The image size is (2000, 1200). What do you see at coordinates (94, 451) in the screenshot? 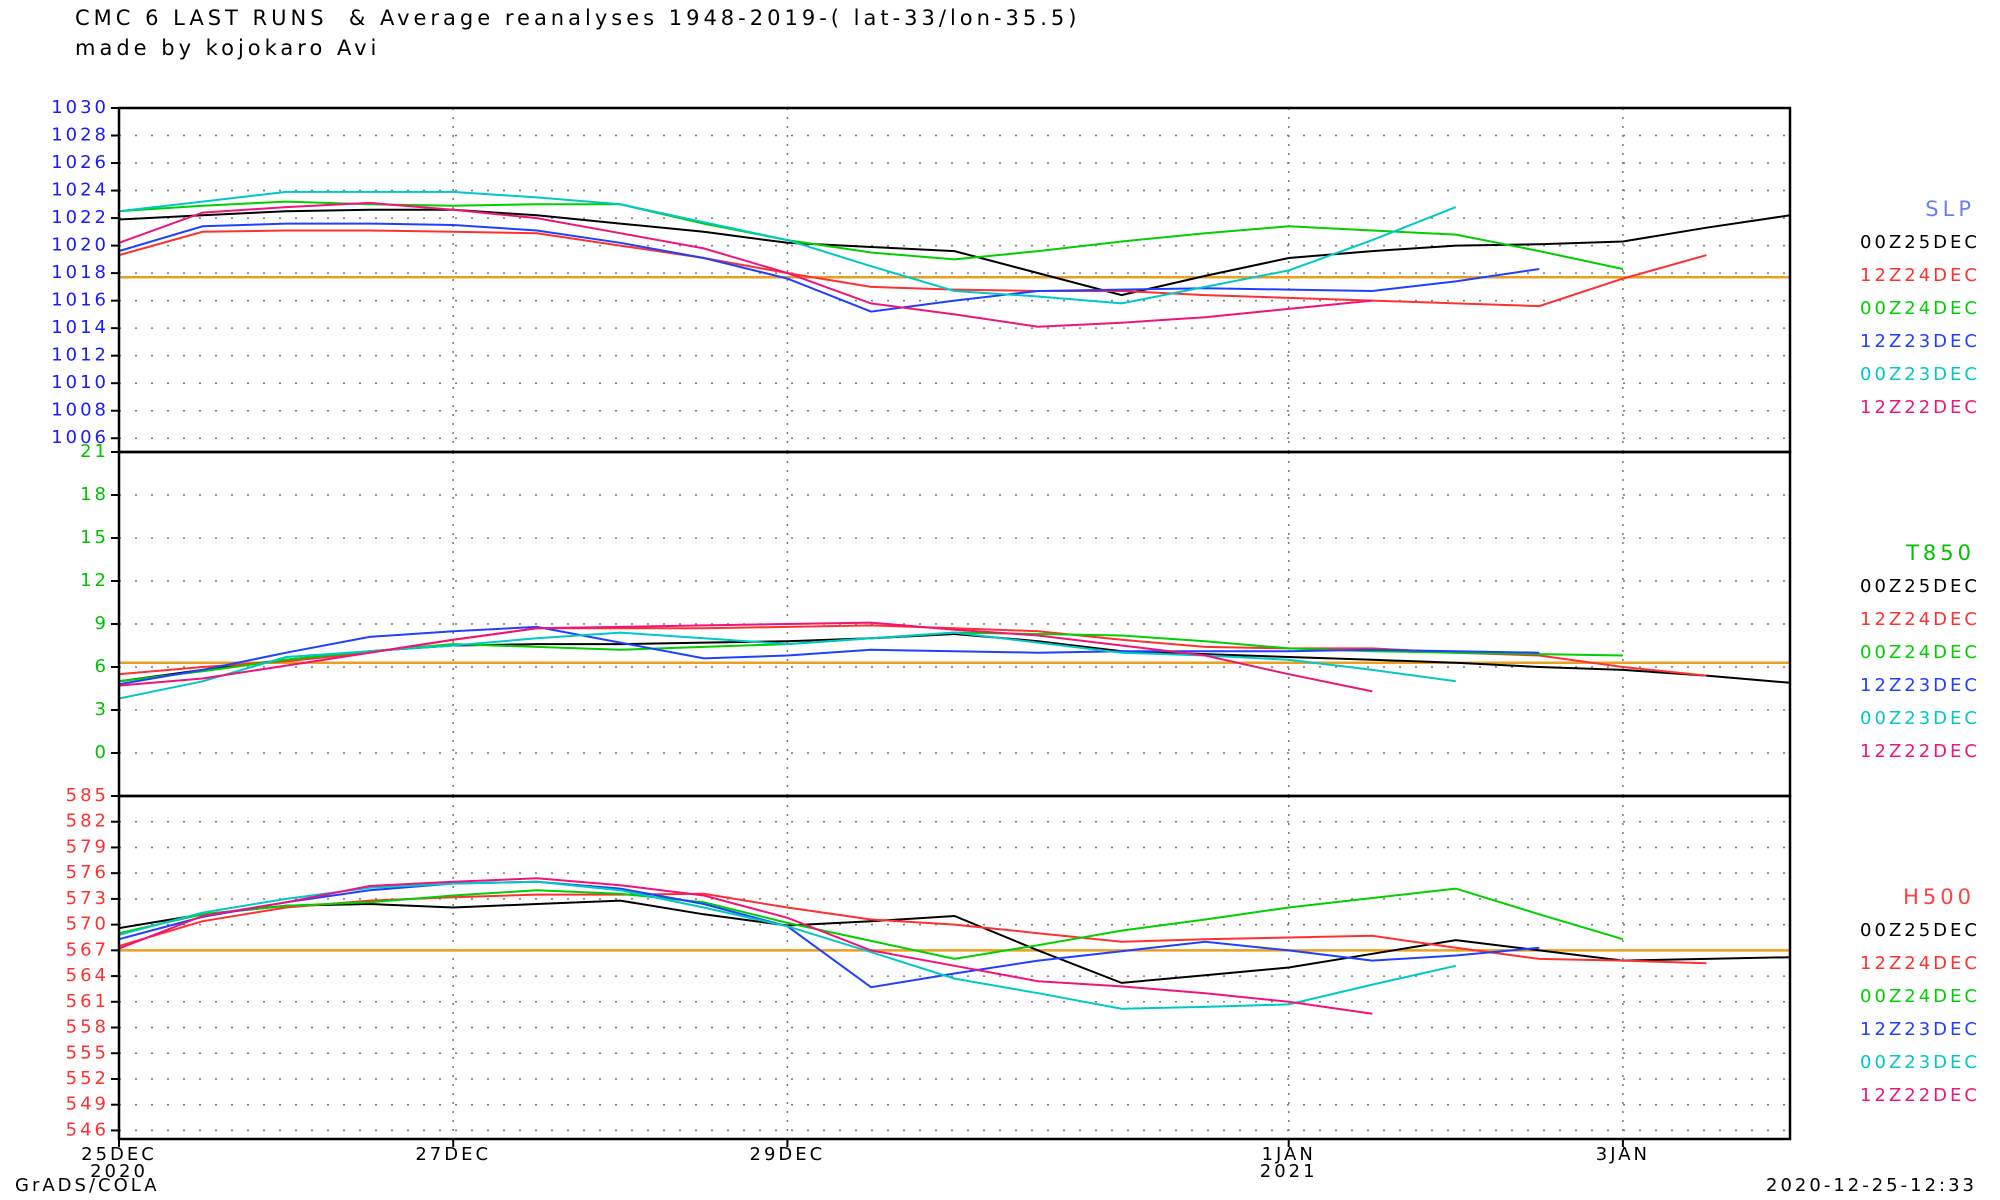
I see `y-tick-label: 21` at bounding box center [94, 451].